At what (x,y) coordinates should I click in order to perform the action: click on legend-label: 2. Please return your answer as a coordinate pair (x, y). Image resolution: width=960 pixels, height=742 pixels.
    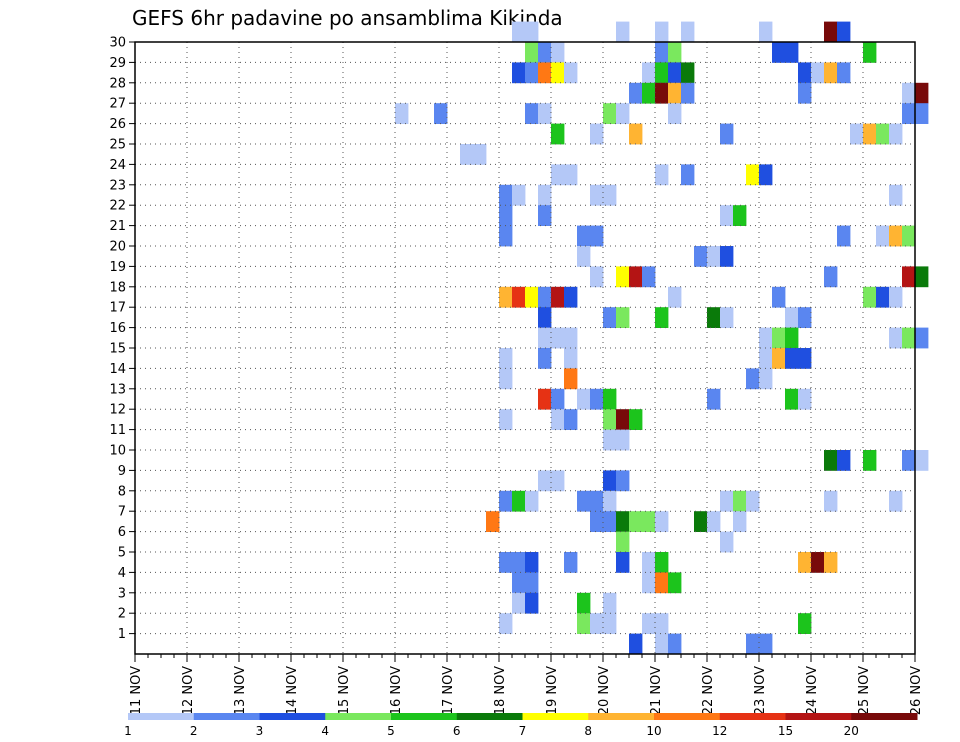
    Looking at the image, I should click on (194, 731).